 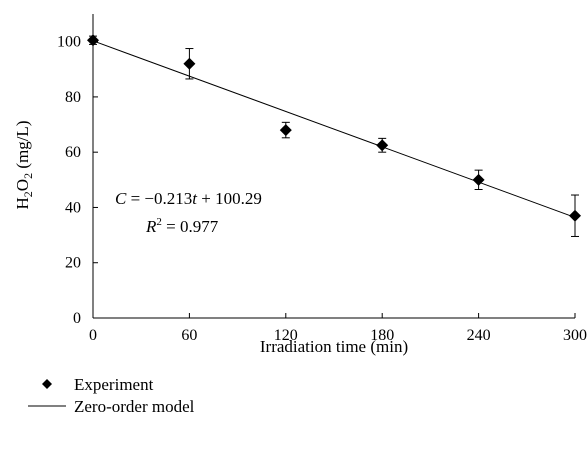 What do you see at coordinates (47, 384) in the screenshot?
I see `legend-experiment-marker` at bounding box center [47, 384].